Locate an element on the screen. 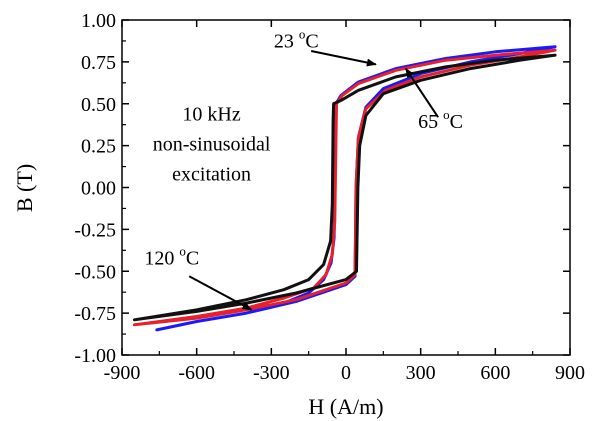 This screenshot has height=421, width=592. excitation-note-line-3: excitation is located at coordinates (211, 175).